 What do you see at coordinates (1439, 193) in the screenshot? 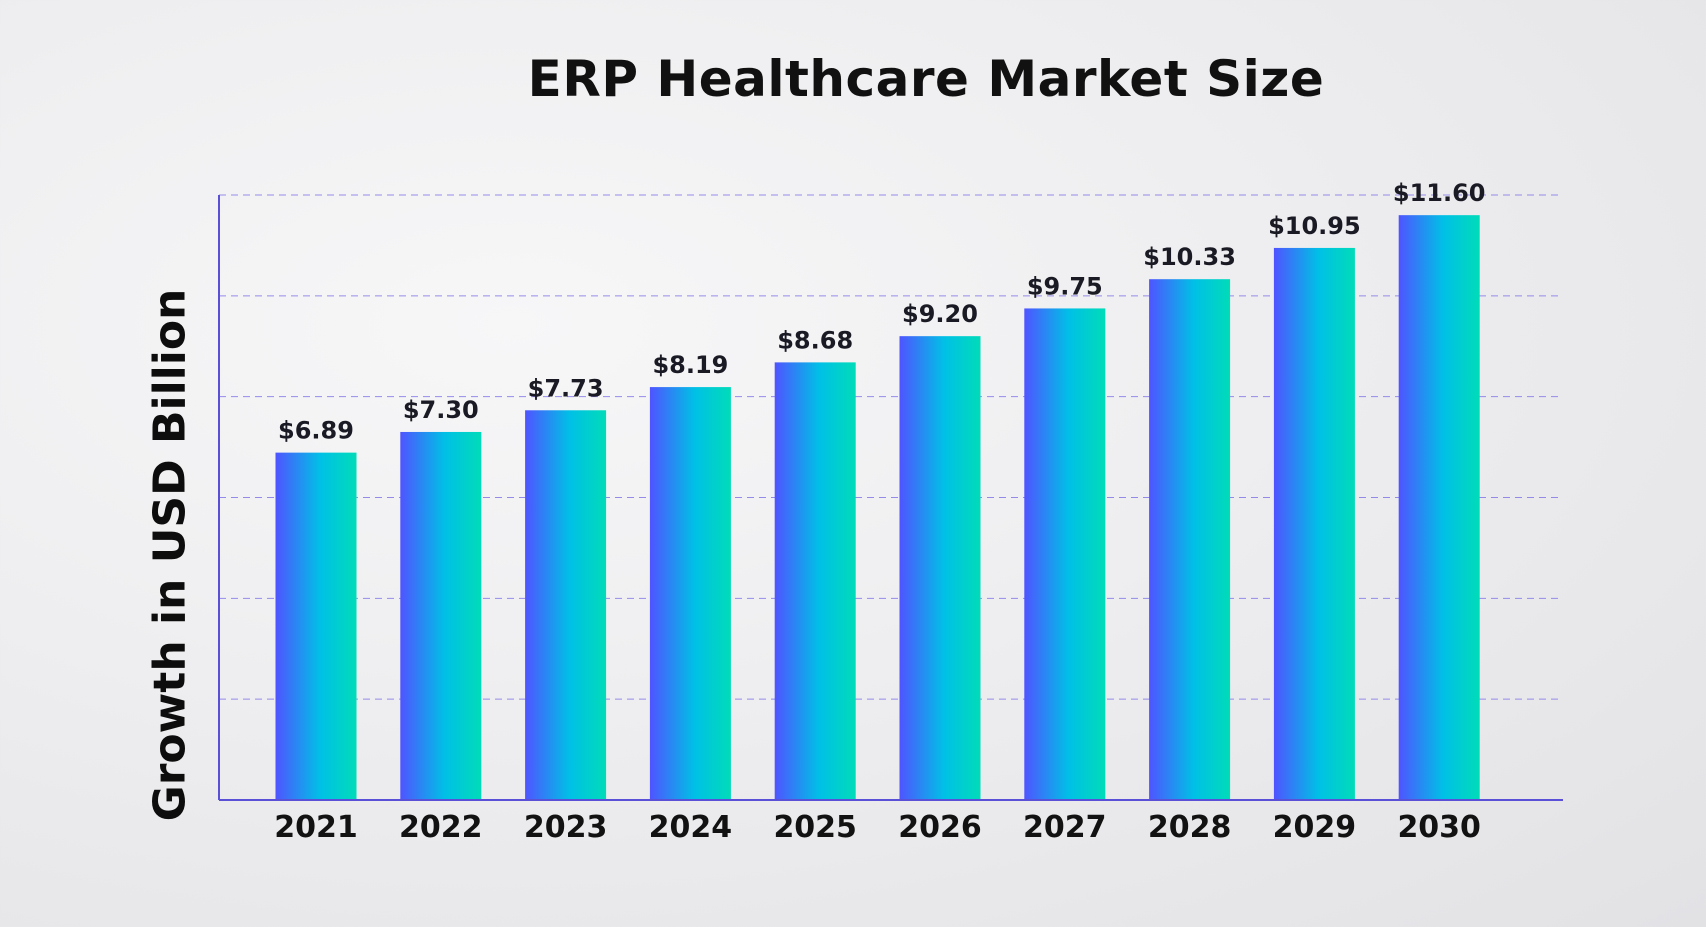
I see `data-label-2030: $11.60` at bounding box center [1439, 193].